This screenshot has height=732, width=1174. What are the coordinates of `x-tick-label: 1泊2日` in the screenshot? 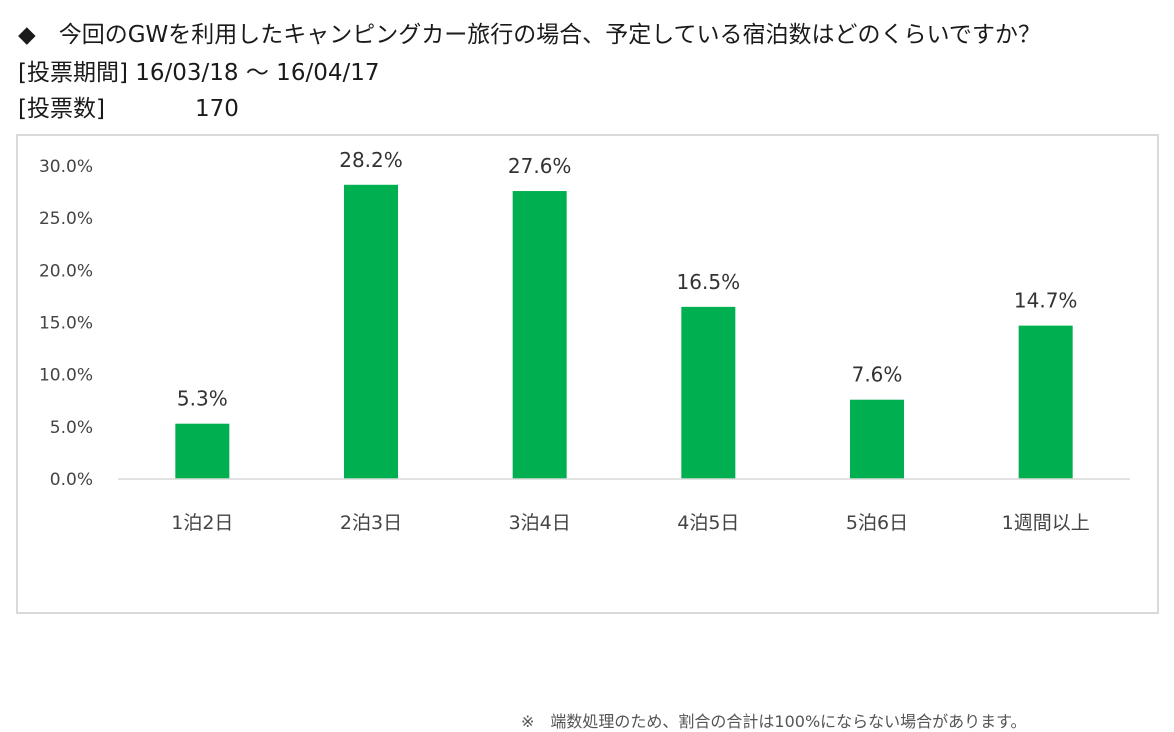 It's located at (202, 523).